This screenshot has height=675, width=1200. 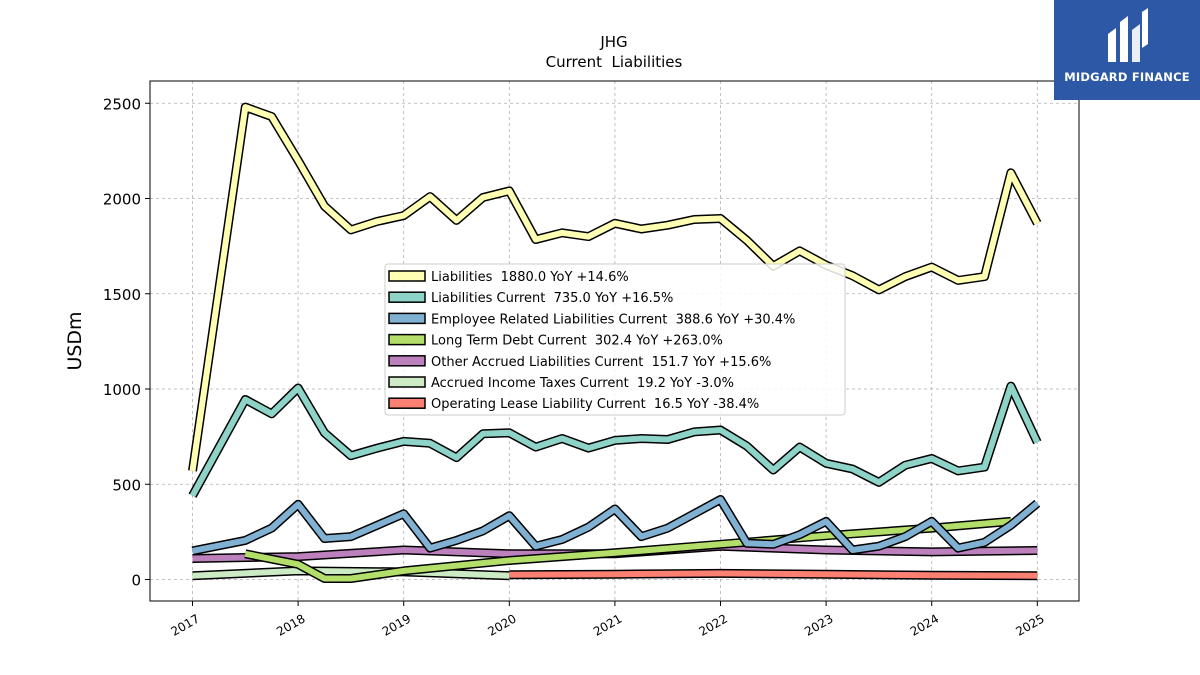 I want to click on legend-entry: Liabilities Current 735.0 YoY +16.5%, so click(x=552, y=298).